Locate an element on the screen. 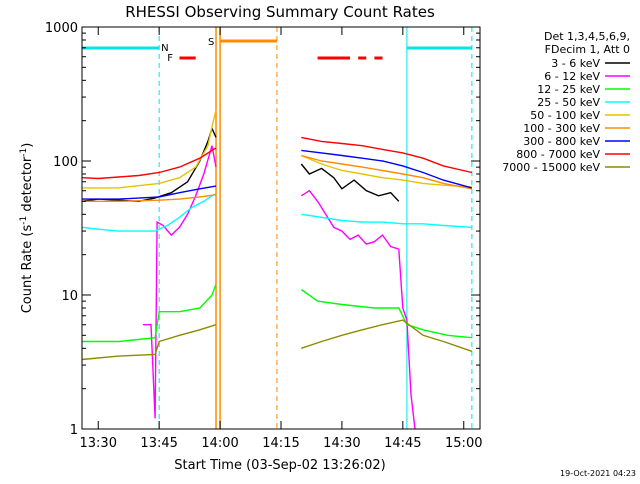 The height and width of the screenshot is (484, 640). legend-label-5: 100 - 300 keV is located at coordinates (561, 128).